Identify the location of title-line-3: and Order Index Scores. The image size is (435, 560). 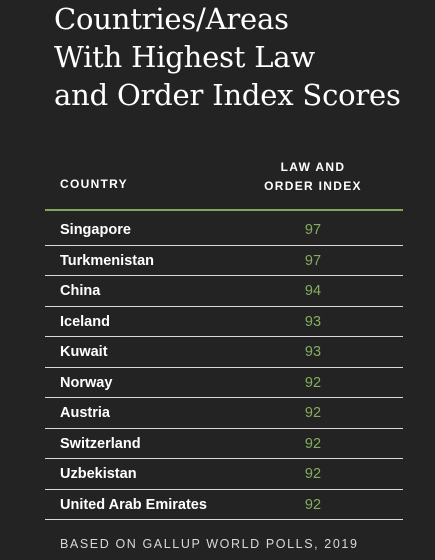
(227, 95).